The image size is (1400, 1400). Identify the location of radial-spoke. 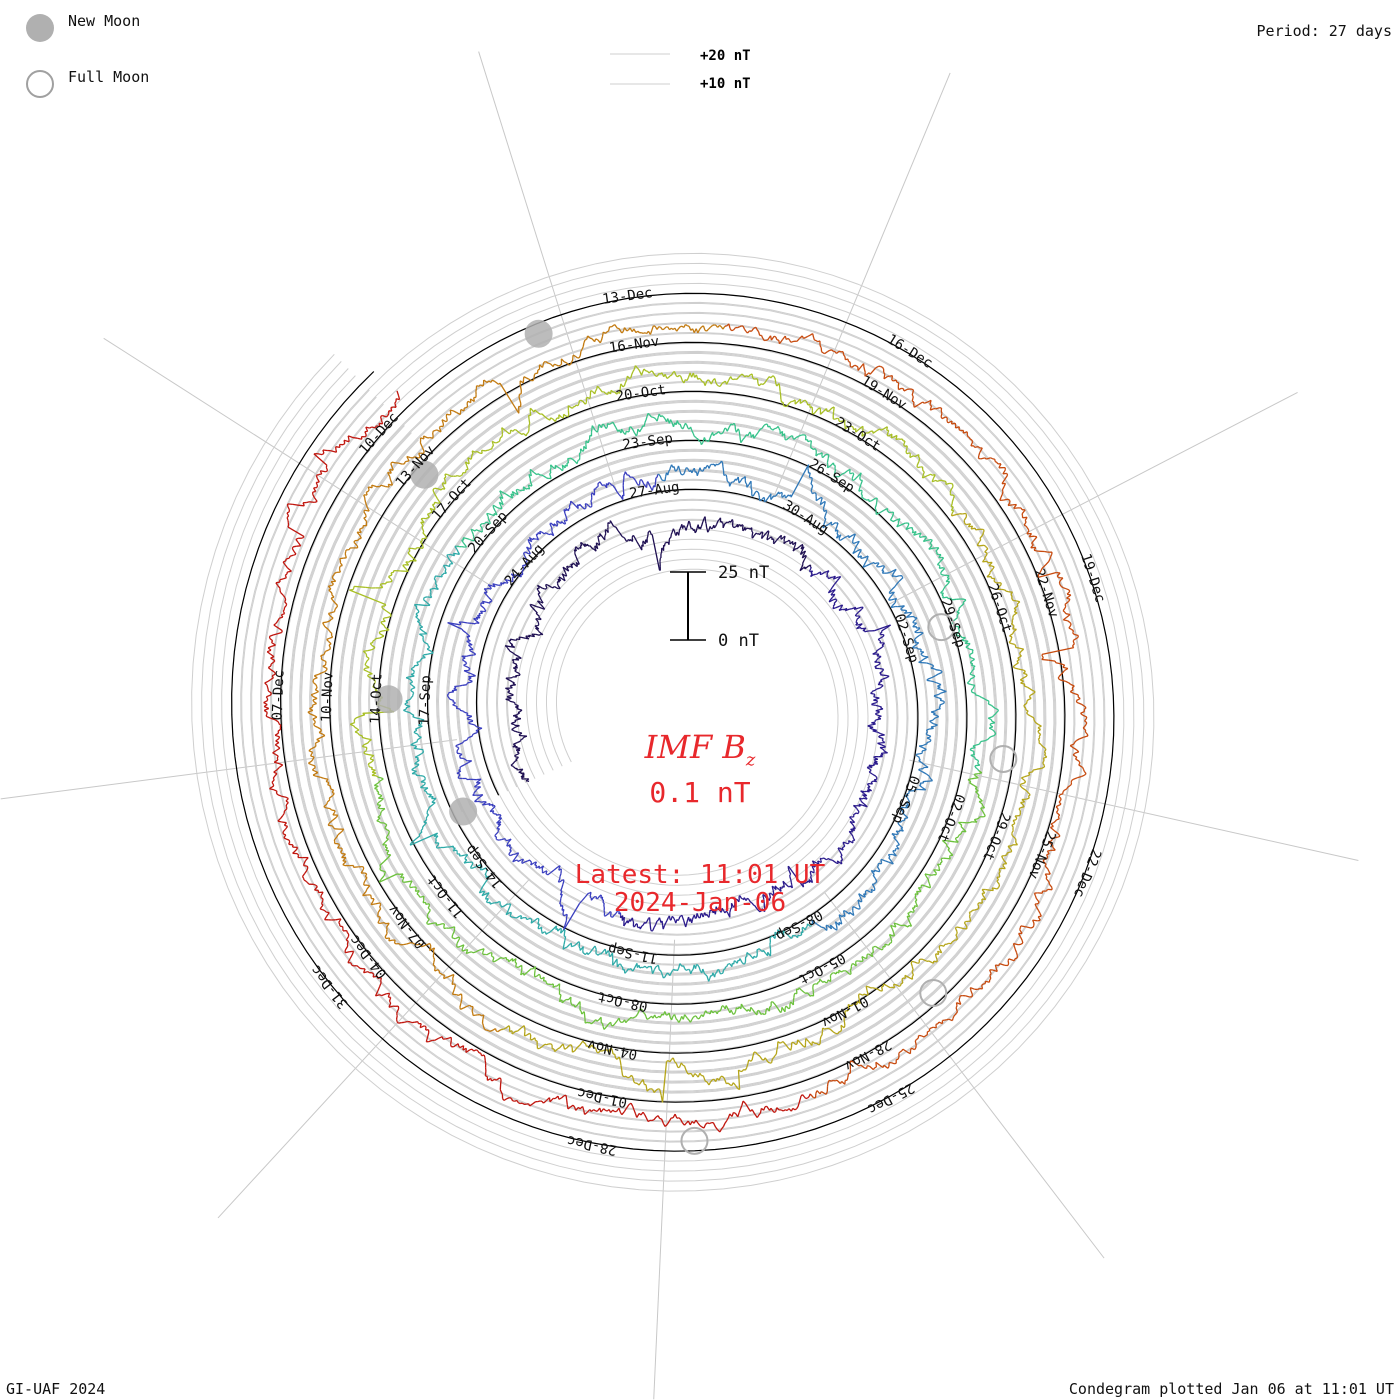
(373, 1048).